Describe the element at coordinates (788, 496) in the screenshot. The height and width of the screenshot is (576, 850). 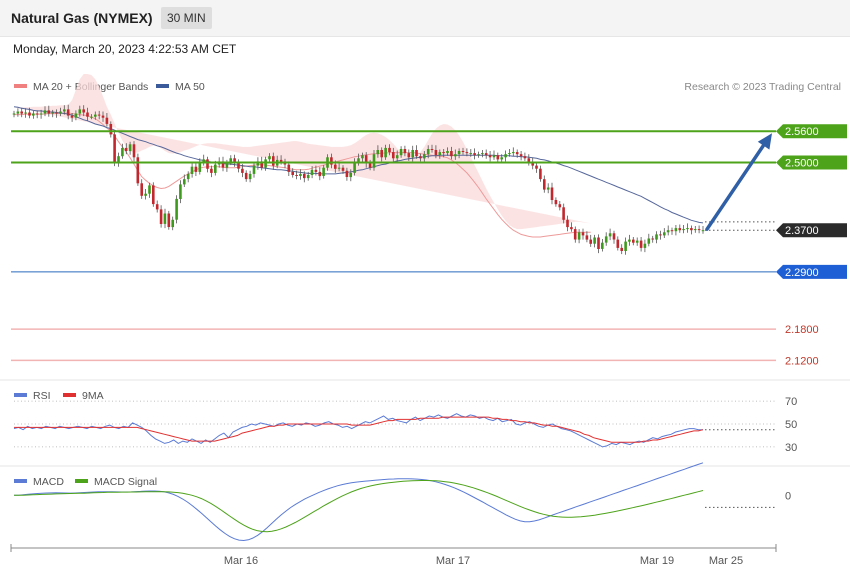
I see `macd-tick-0: 0` at that location.